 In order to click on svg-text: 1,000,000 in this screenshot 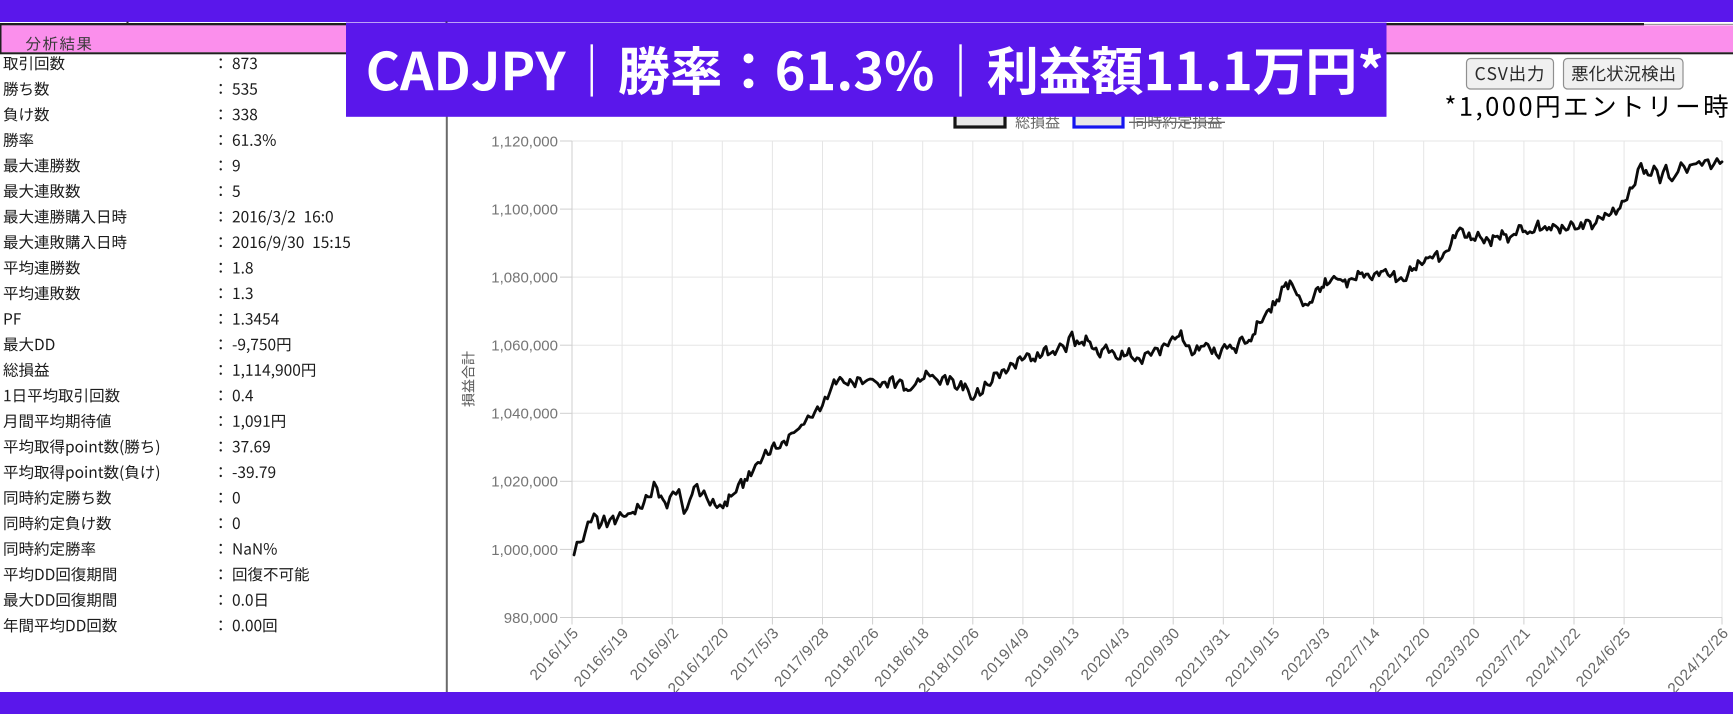, I will do `click(524, 550)`.